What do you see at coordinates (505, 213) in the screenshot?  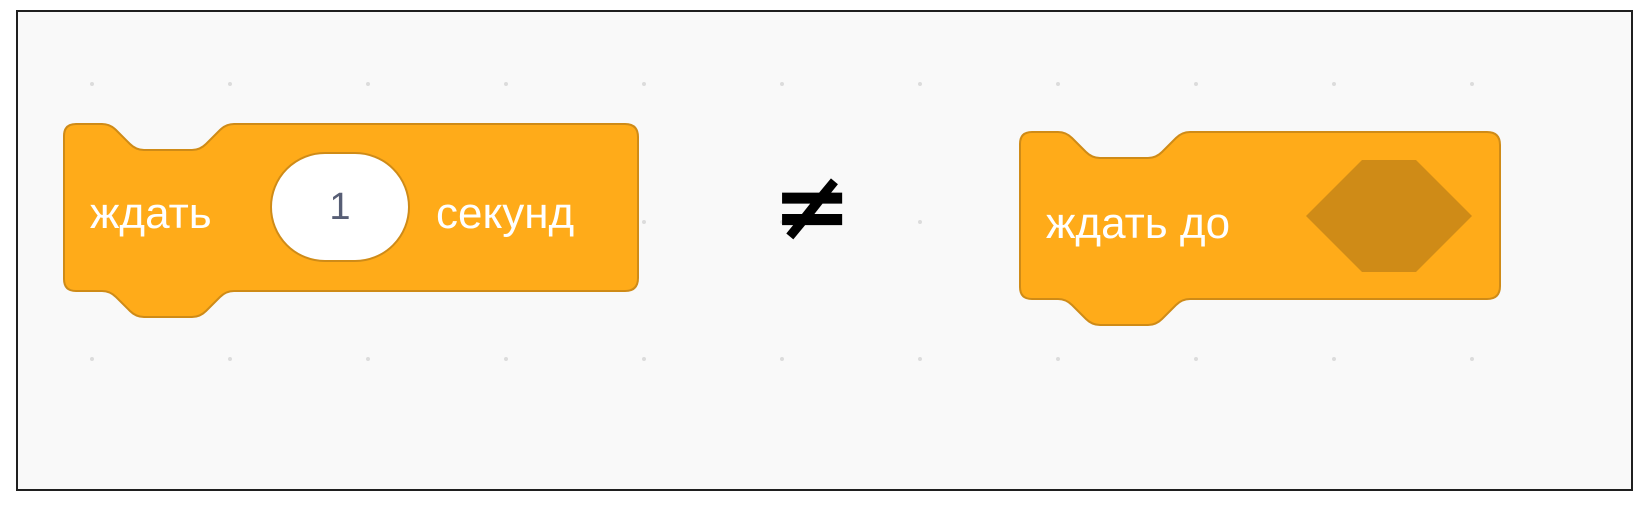 I see `seconds-label: секунд` at bounding box center [505, 213].